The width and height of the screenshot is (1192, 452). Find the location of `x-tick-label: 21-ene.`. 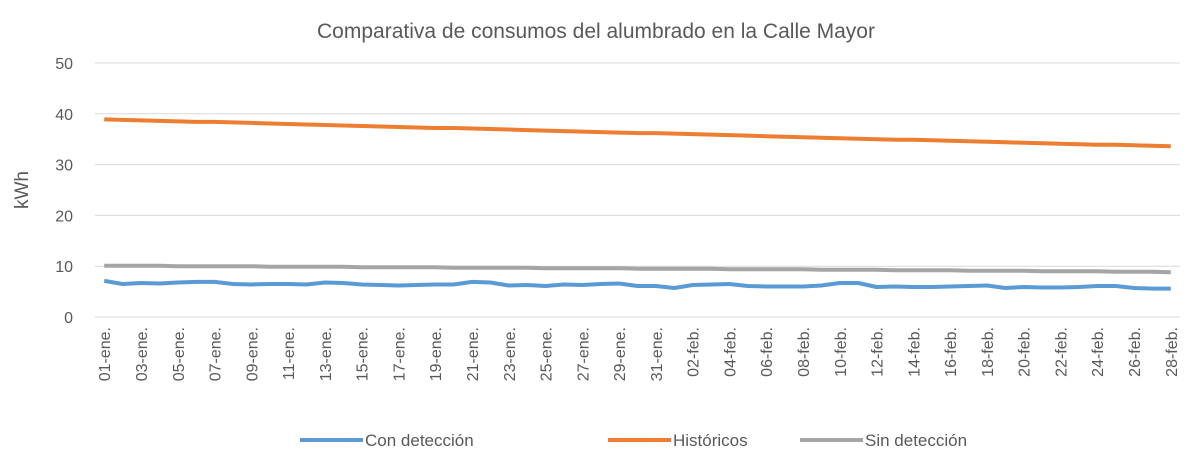

x-tick-label: 21-ene. is located at coordinates (473, 354).